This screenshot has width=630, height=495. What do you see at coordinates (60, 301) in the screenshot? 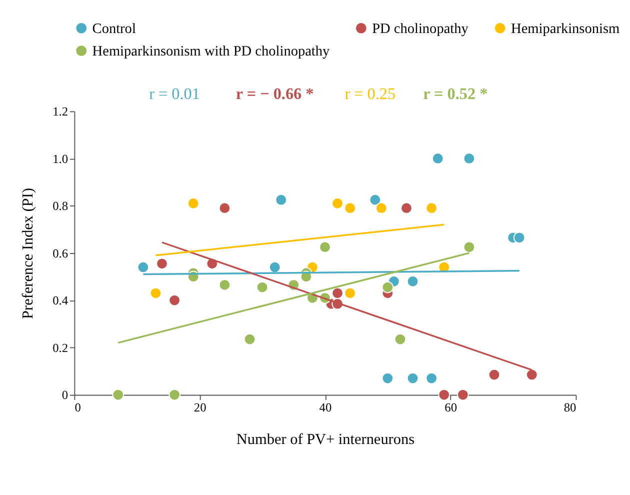
I see `y-tick-label: 0.4` at bounding box center [60, 301].